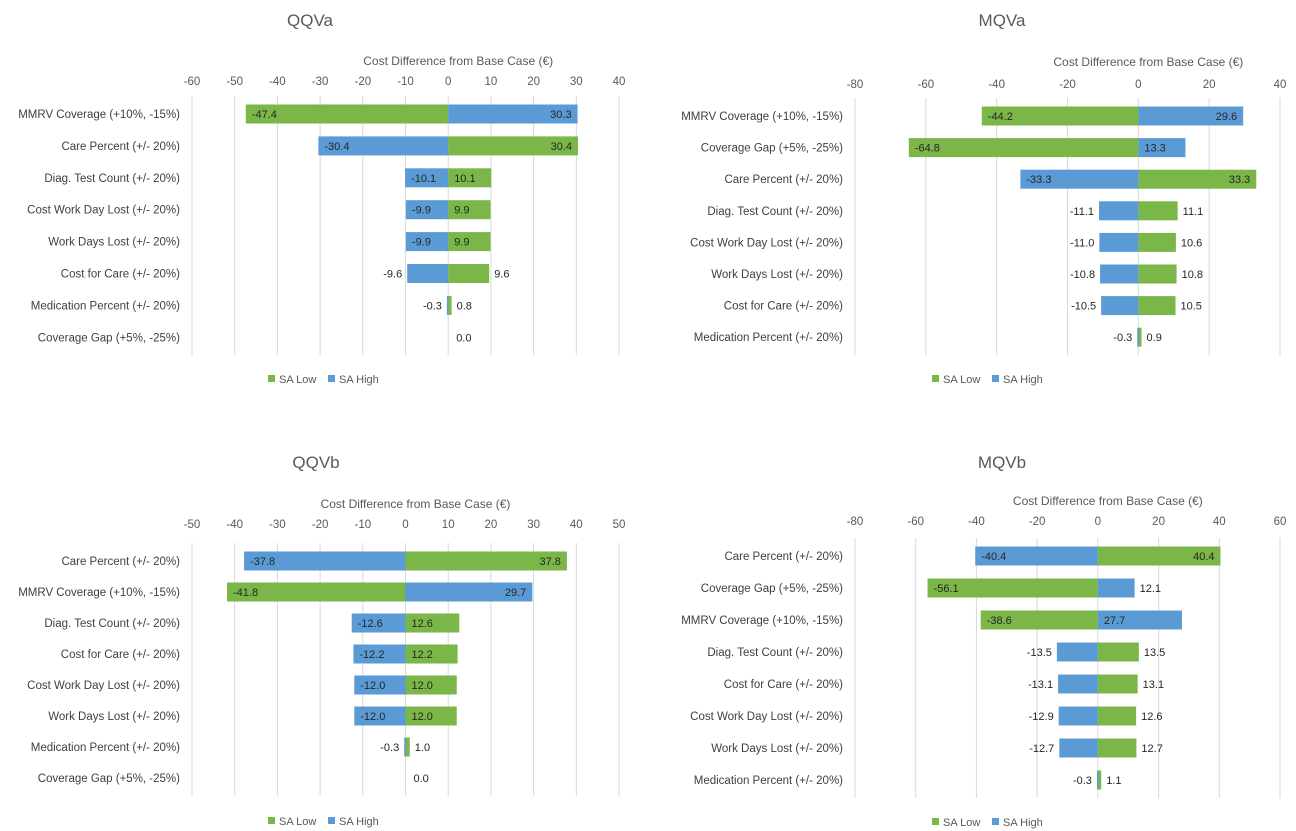  Describe the element at coordinates (946, 589) in the screenshot. I see `data-label: -56.1` at that location.